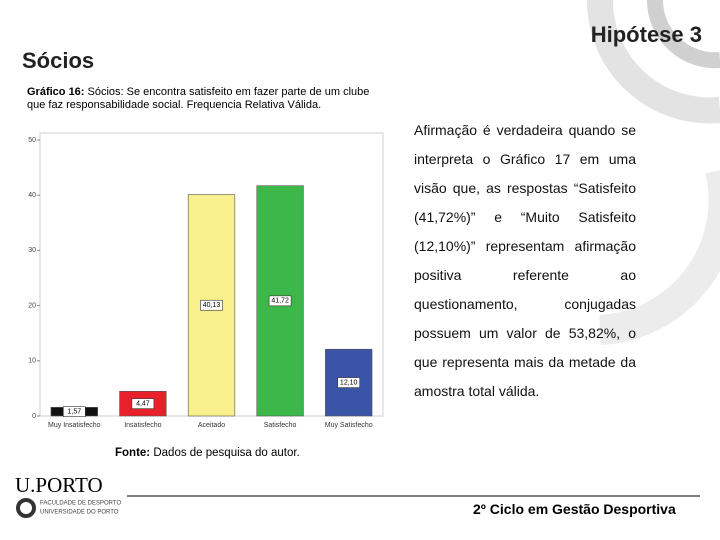 The height and width of the screenshot is (540, 720). I want to click on source: Fonte: Dados de pesquisa do autor., so click(207, 453).